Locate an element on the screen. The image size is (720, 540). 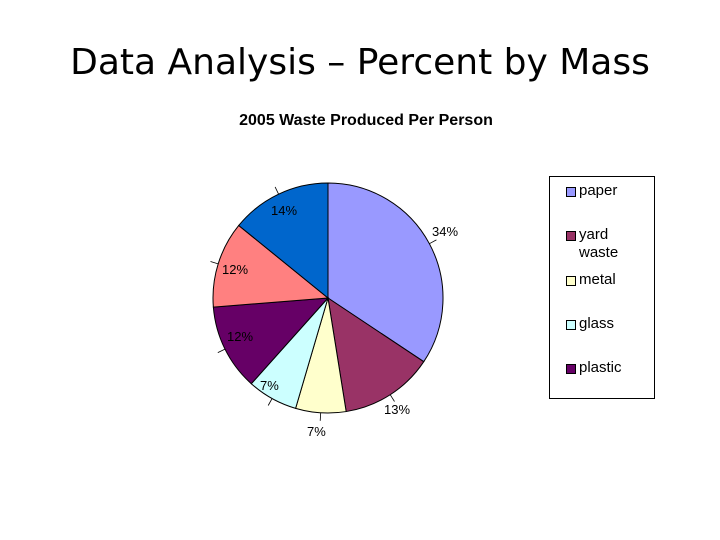
pie-slice-yard-waste is located at coordinates (376, 354).